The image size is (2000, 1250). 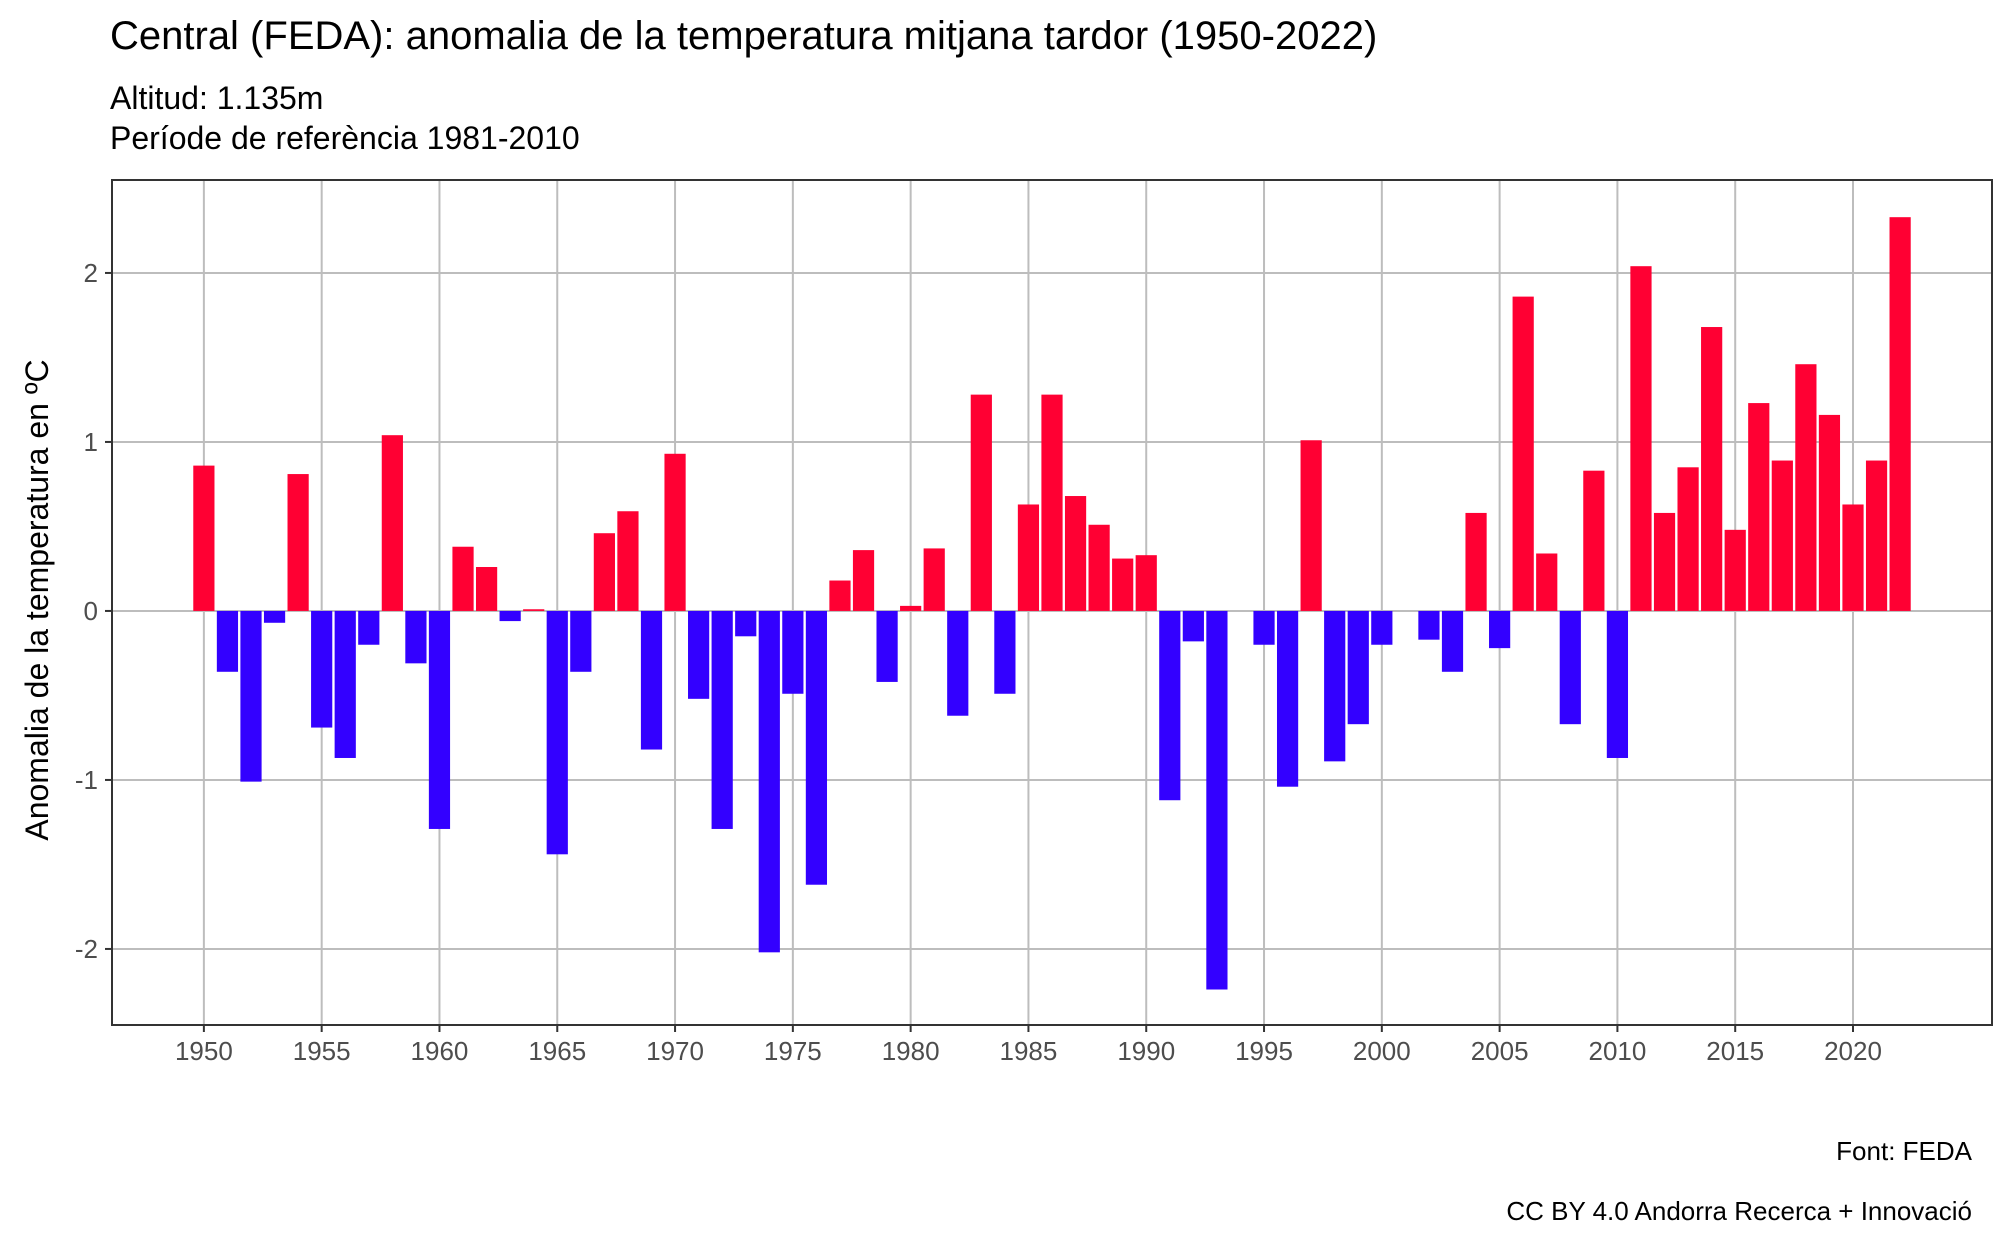 What do you see at coordinates (1853, 557) in the screenshot?
I see `bar-2020` at bounding box center [1853, 557].